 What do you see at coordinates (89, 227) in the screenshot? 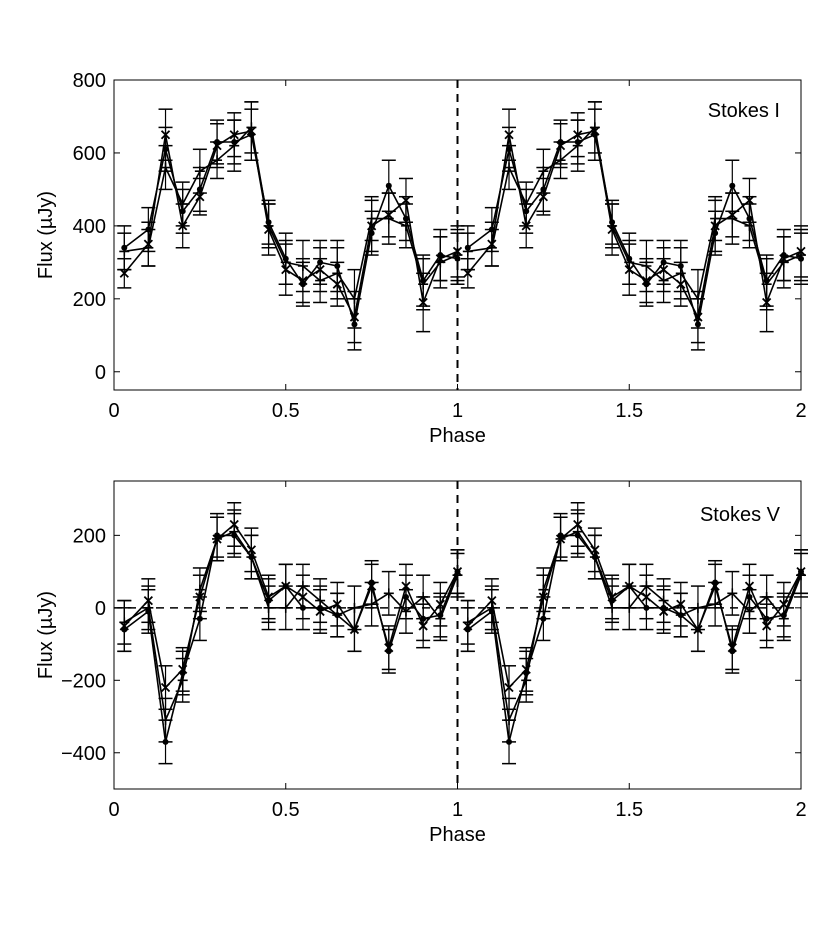
I see `y-tick-label: 400` at bounding box center [89, 227].